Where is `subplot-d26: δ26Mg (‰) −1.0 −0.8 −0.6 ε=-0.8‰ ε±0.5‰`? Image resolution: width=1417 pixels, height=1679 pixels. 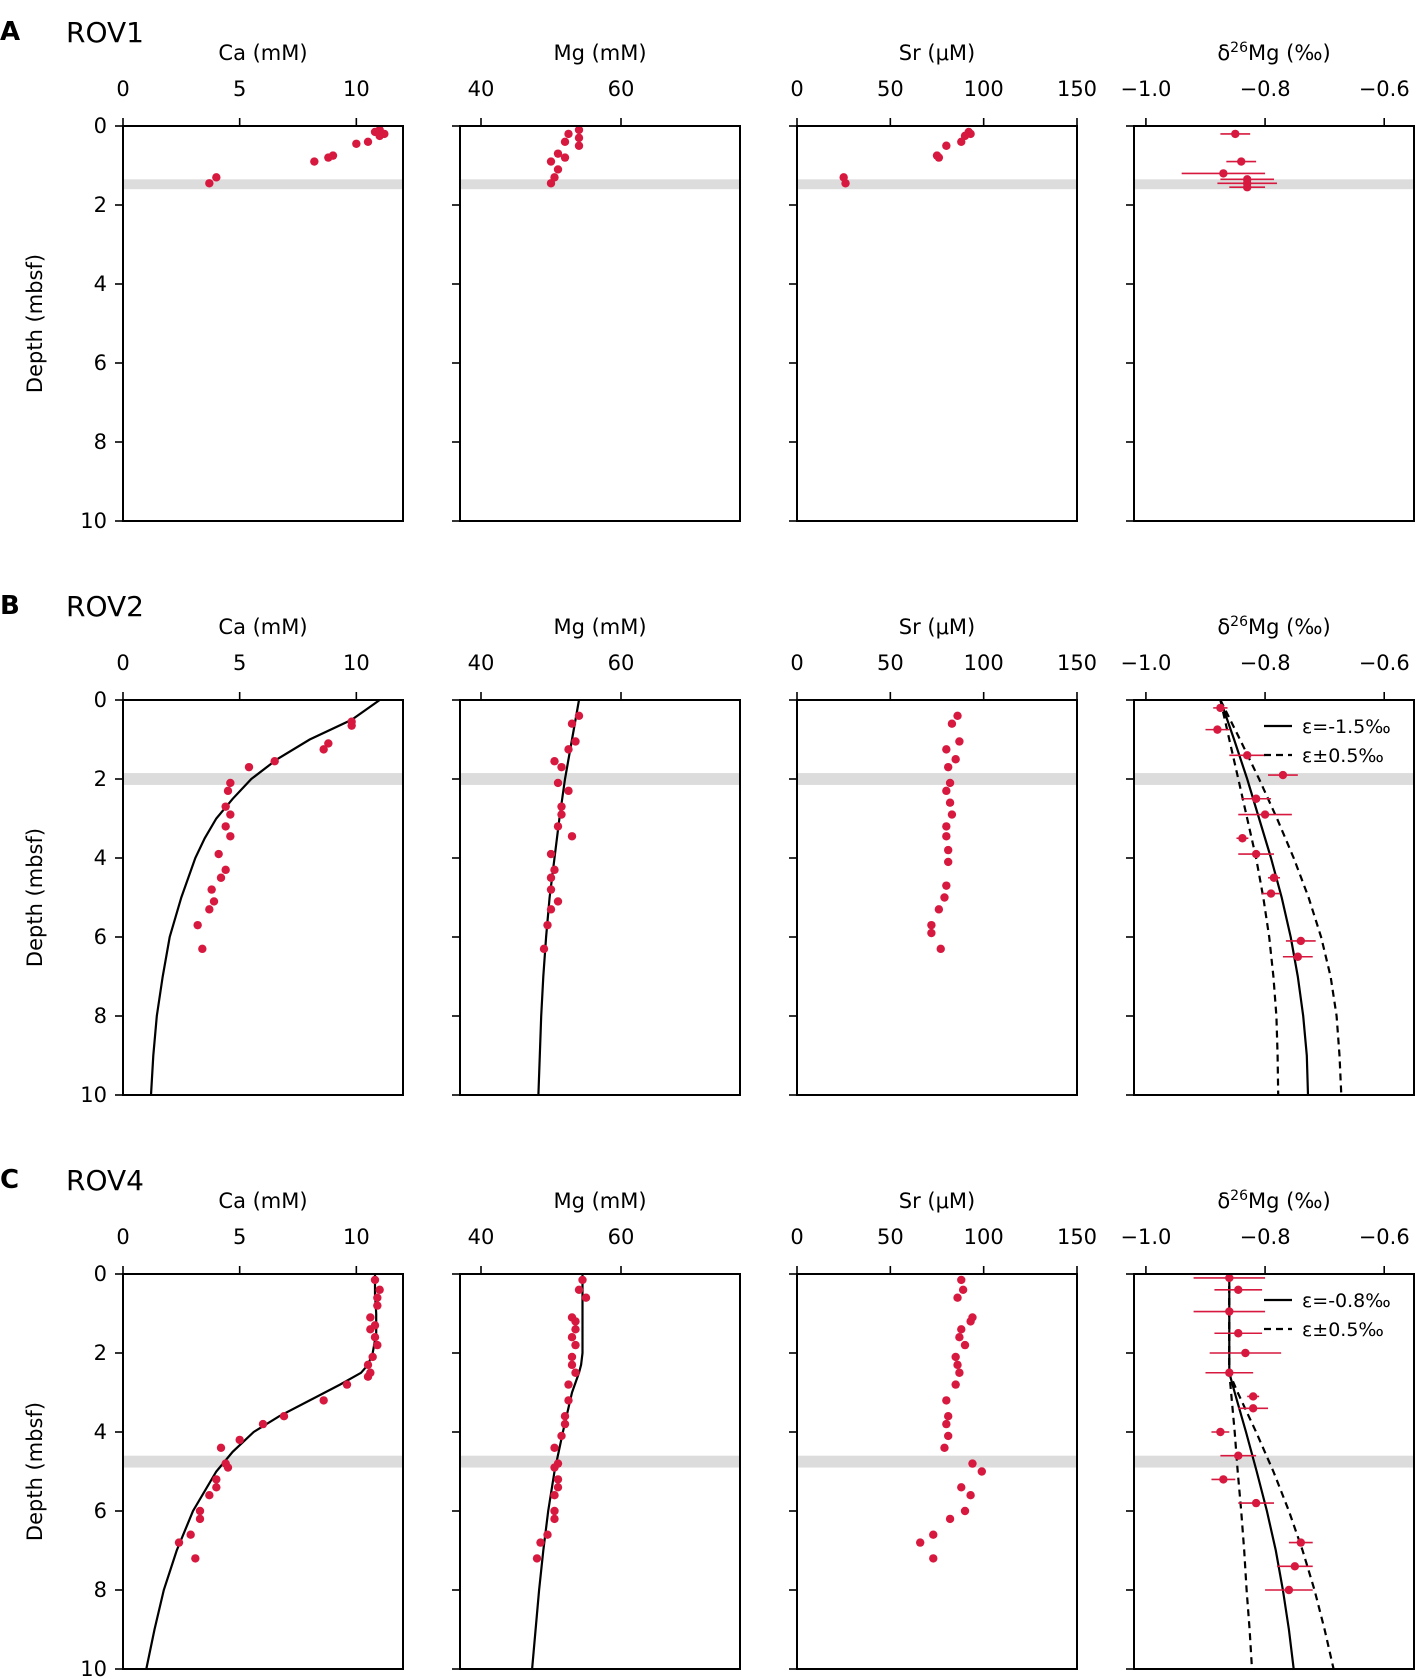 subplot-d26: δ26Mg (‰) −1.0 −0.8 −0.6 ε=-0.8‰ ε±0.5‰ is located at coordinates (1267, 1429).